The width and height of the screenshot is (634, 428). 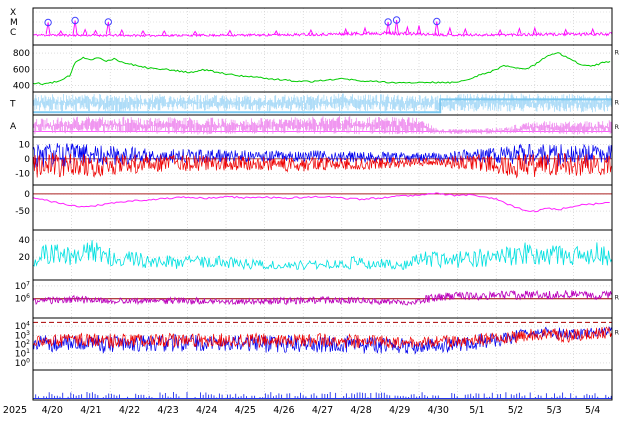 What do you see at coordinates (22, 345) in the screenshot?
I see `y-tick-label: 10²` at bounding box center [22, 345].